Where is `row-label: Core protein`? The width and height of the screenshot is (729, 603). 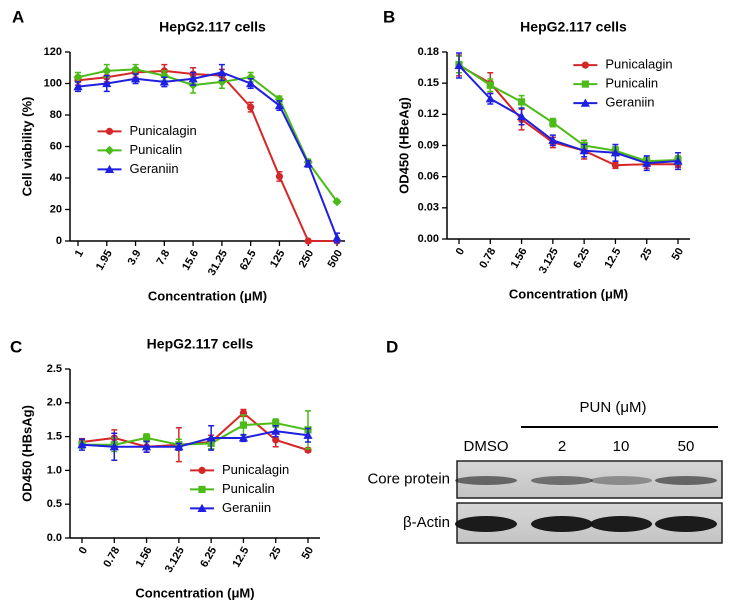
row-label: Core protein is located at coordinates (408, 478).